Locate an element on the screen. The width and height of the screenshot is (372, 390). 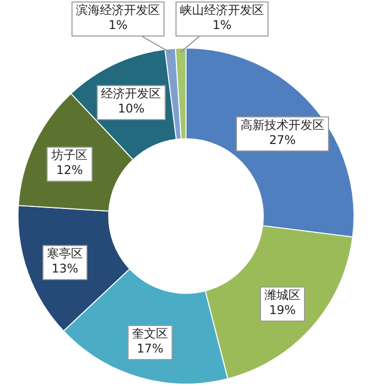
data-label: 13% is located at coordinates (65, 269).